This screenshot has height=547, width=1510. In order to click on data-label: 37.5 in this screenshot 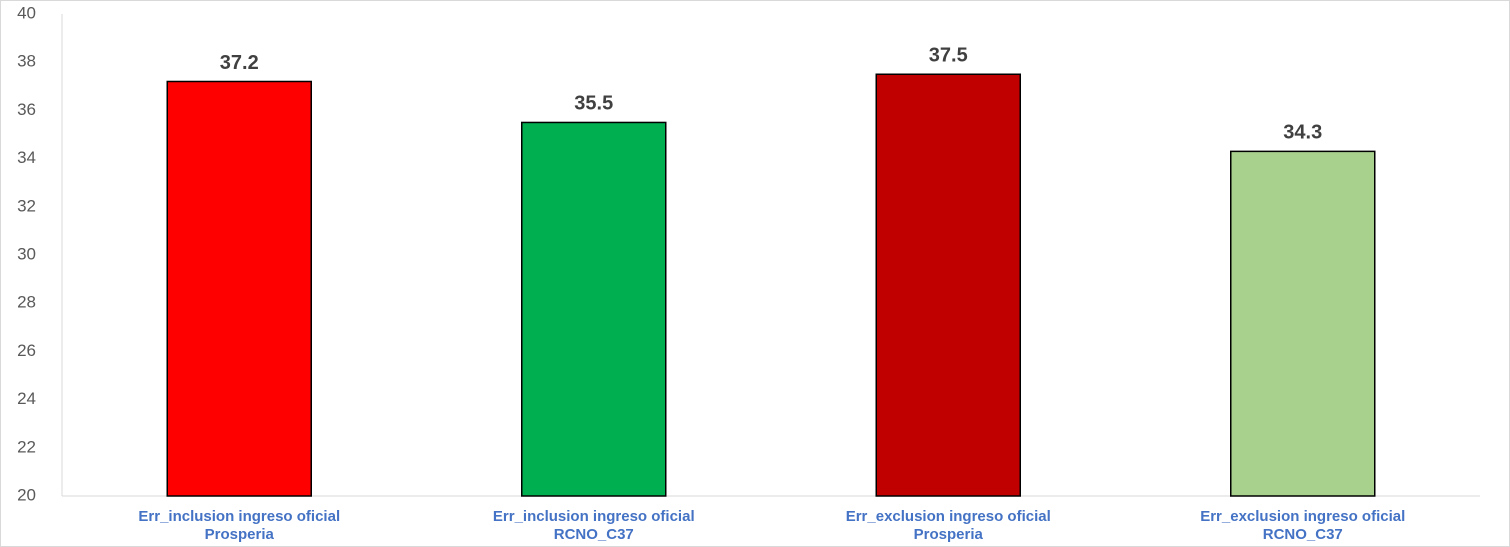, I will do `click(948, 56)`.